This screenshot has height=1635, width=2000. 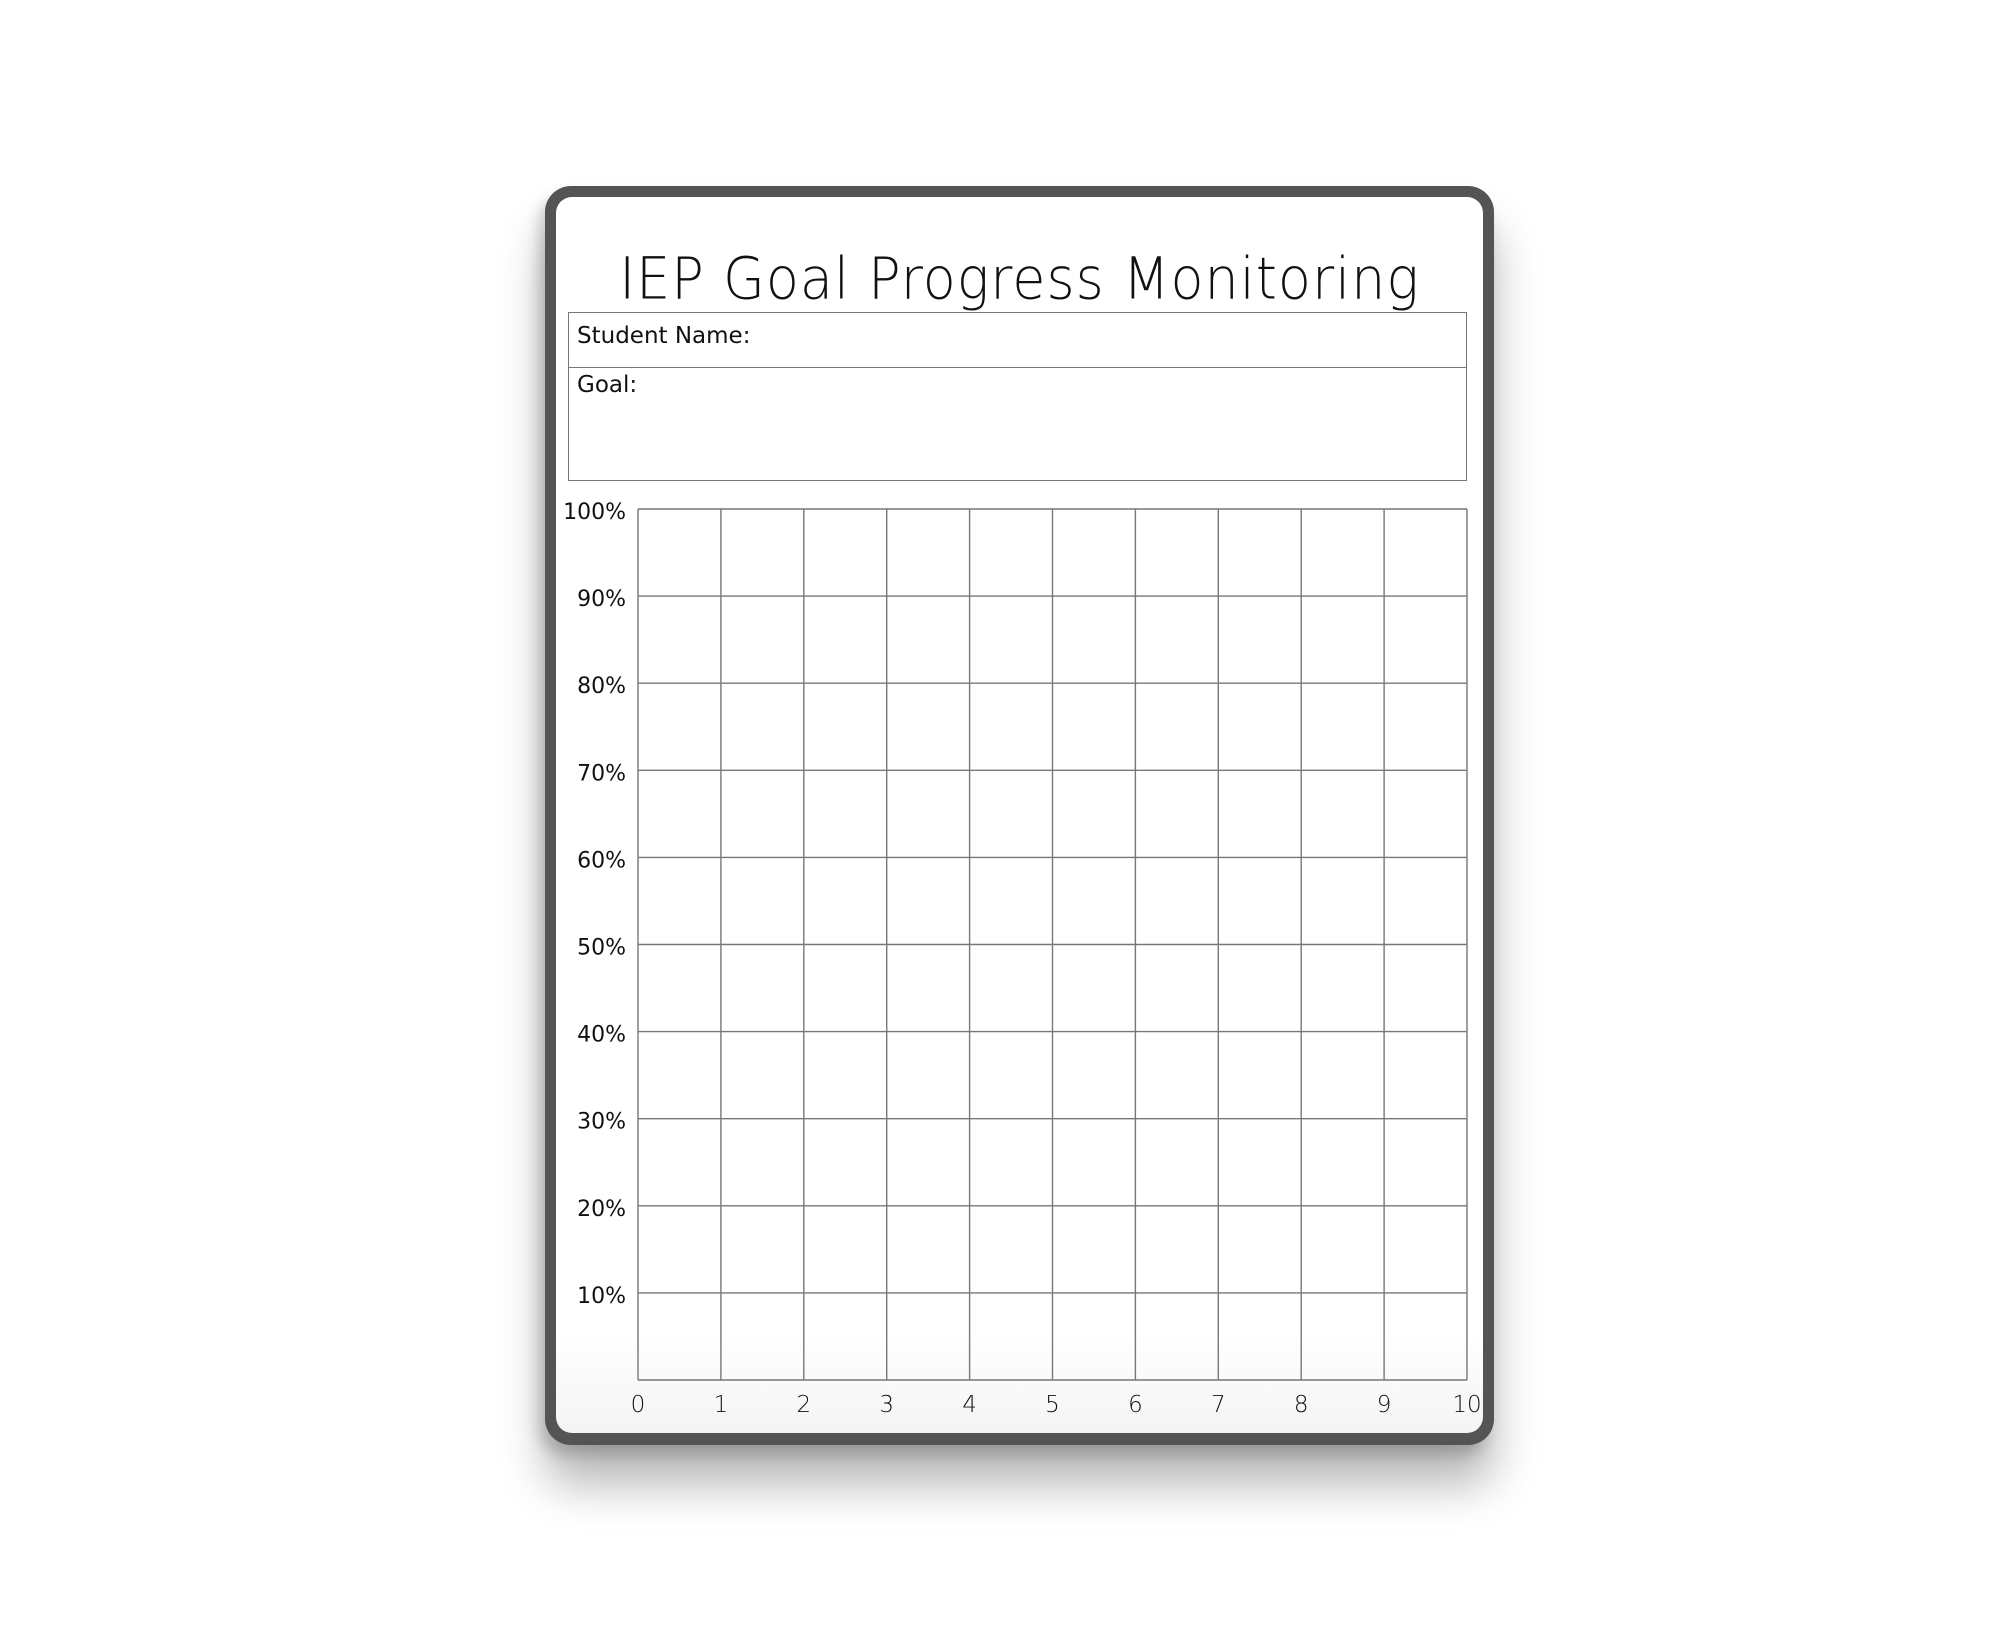 I want to click on y-tick-label: 40%, so click(x=601, y=1035).